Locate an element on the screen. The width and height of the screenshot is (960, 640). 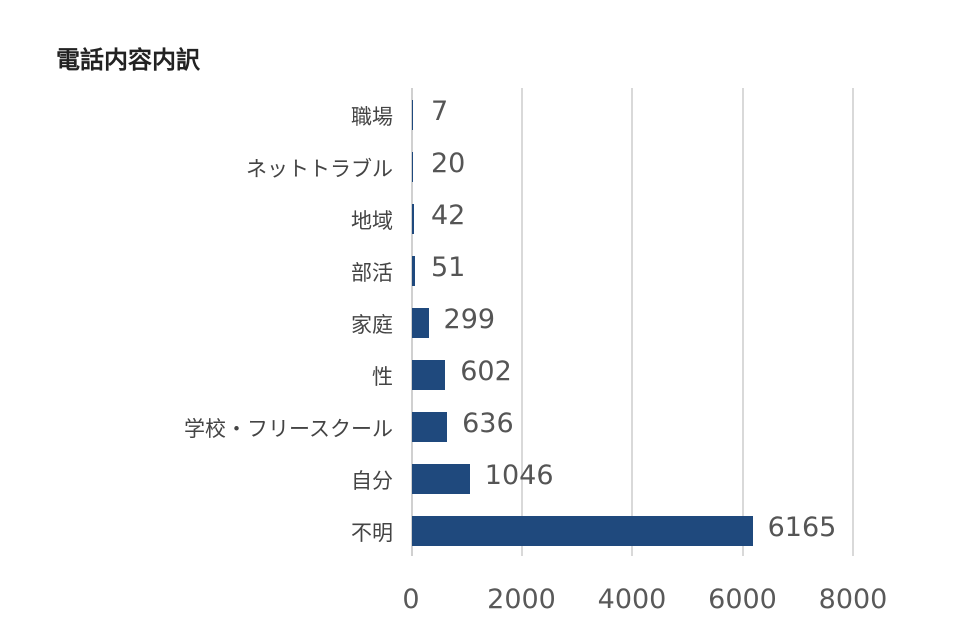
category-label: 不明 is located at coordinates (372, 533).